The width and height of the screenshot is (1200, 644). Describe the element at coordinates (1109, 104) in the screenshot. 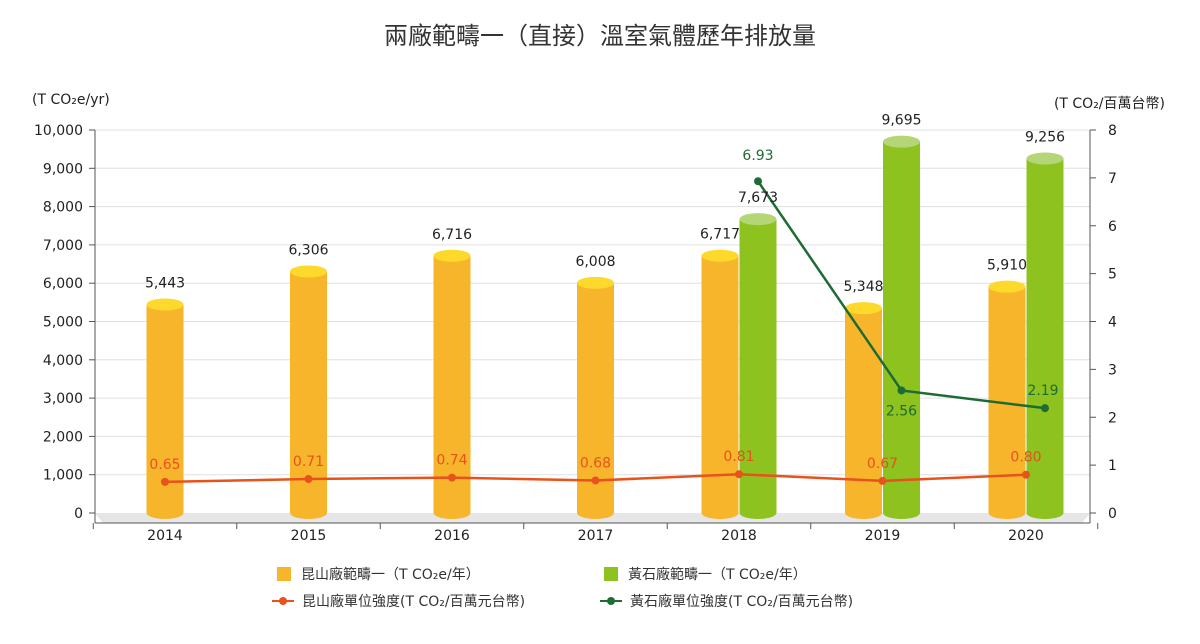

I see `y-right-axis-label: (T CO₂/百萬台幣)` at that location.